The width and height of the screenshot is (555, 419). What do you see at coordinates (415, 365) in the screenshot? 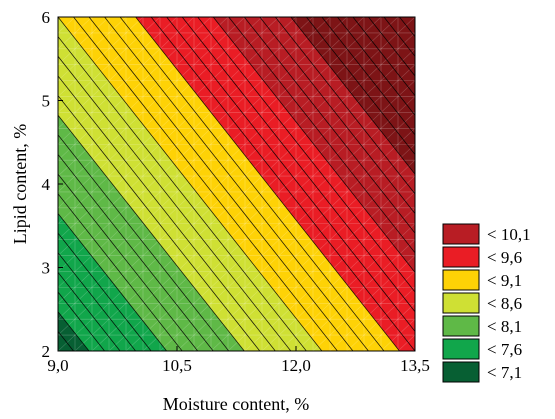
I see `x-tick-label: 13,5` at bounding box center [415, 365].